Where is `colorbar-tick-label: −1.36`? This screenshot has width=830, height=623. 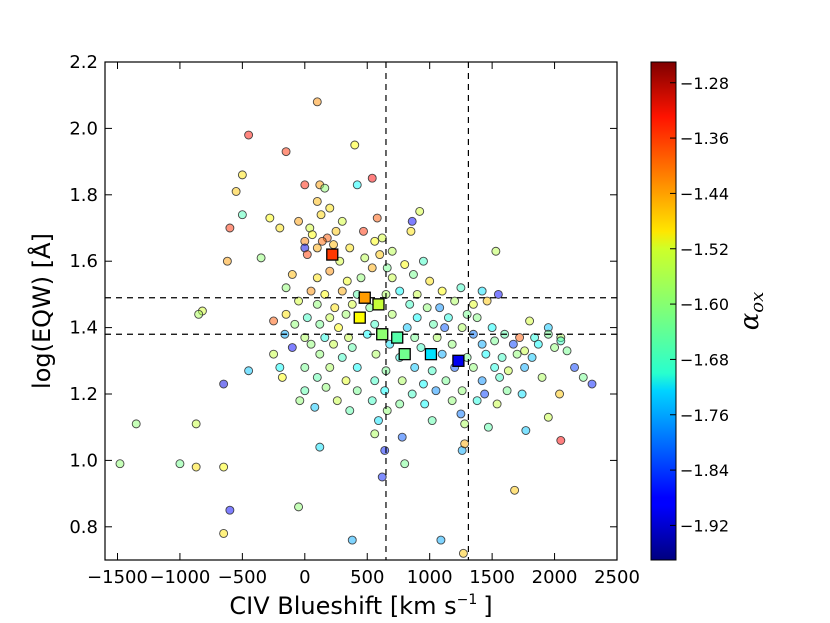
colorbar-tick-label: −1.36 is located at coordinates (704, 138).